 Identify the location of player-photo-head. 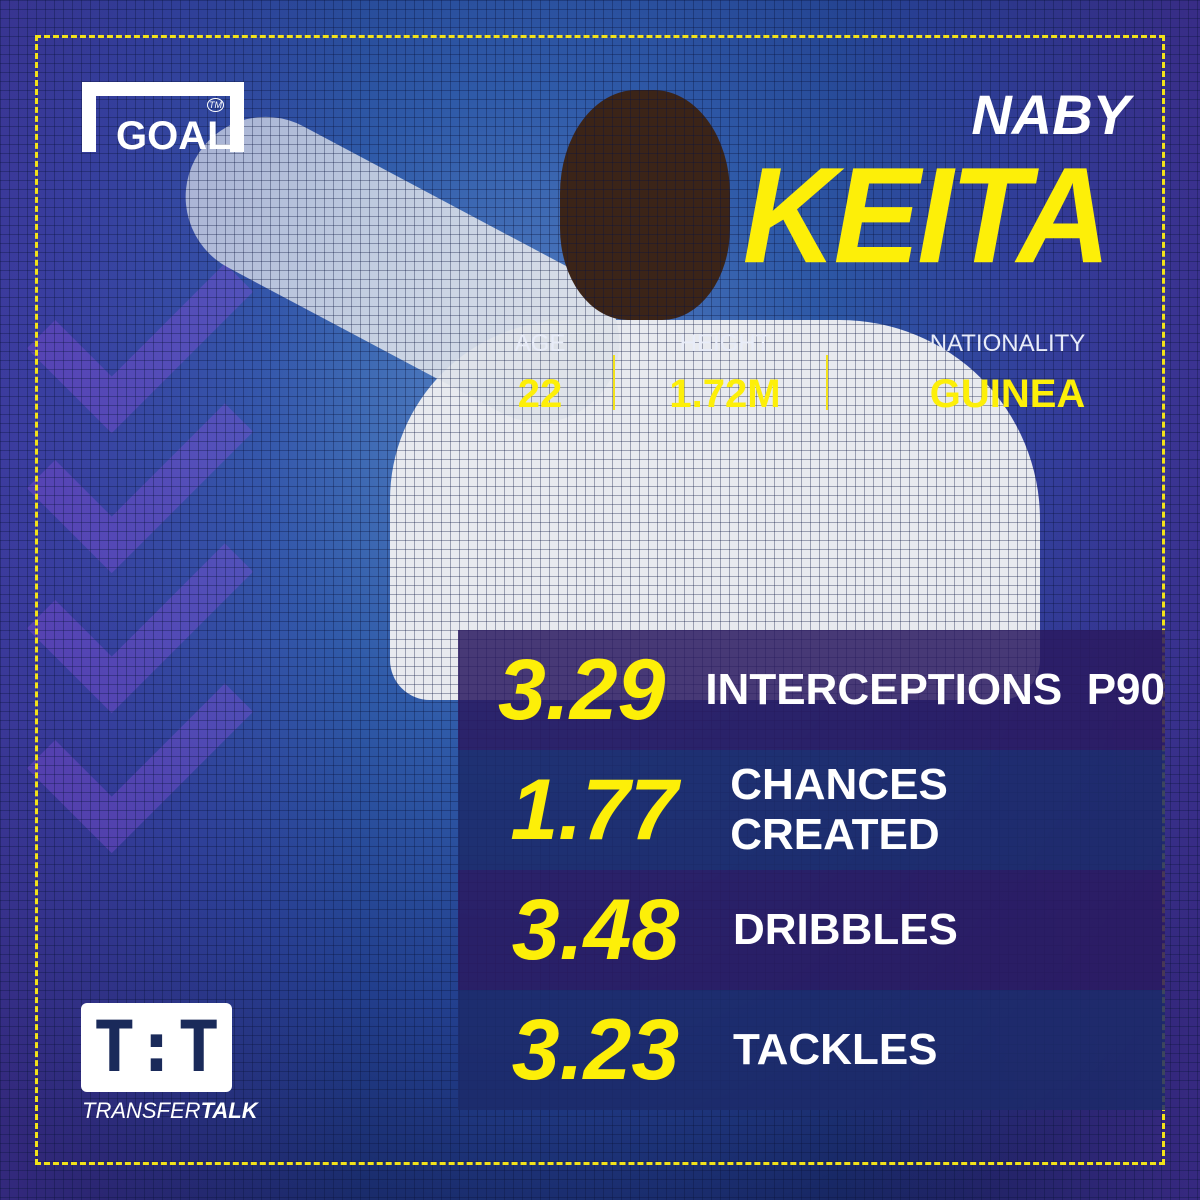
(645, 205).